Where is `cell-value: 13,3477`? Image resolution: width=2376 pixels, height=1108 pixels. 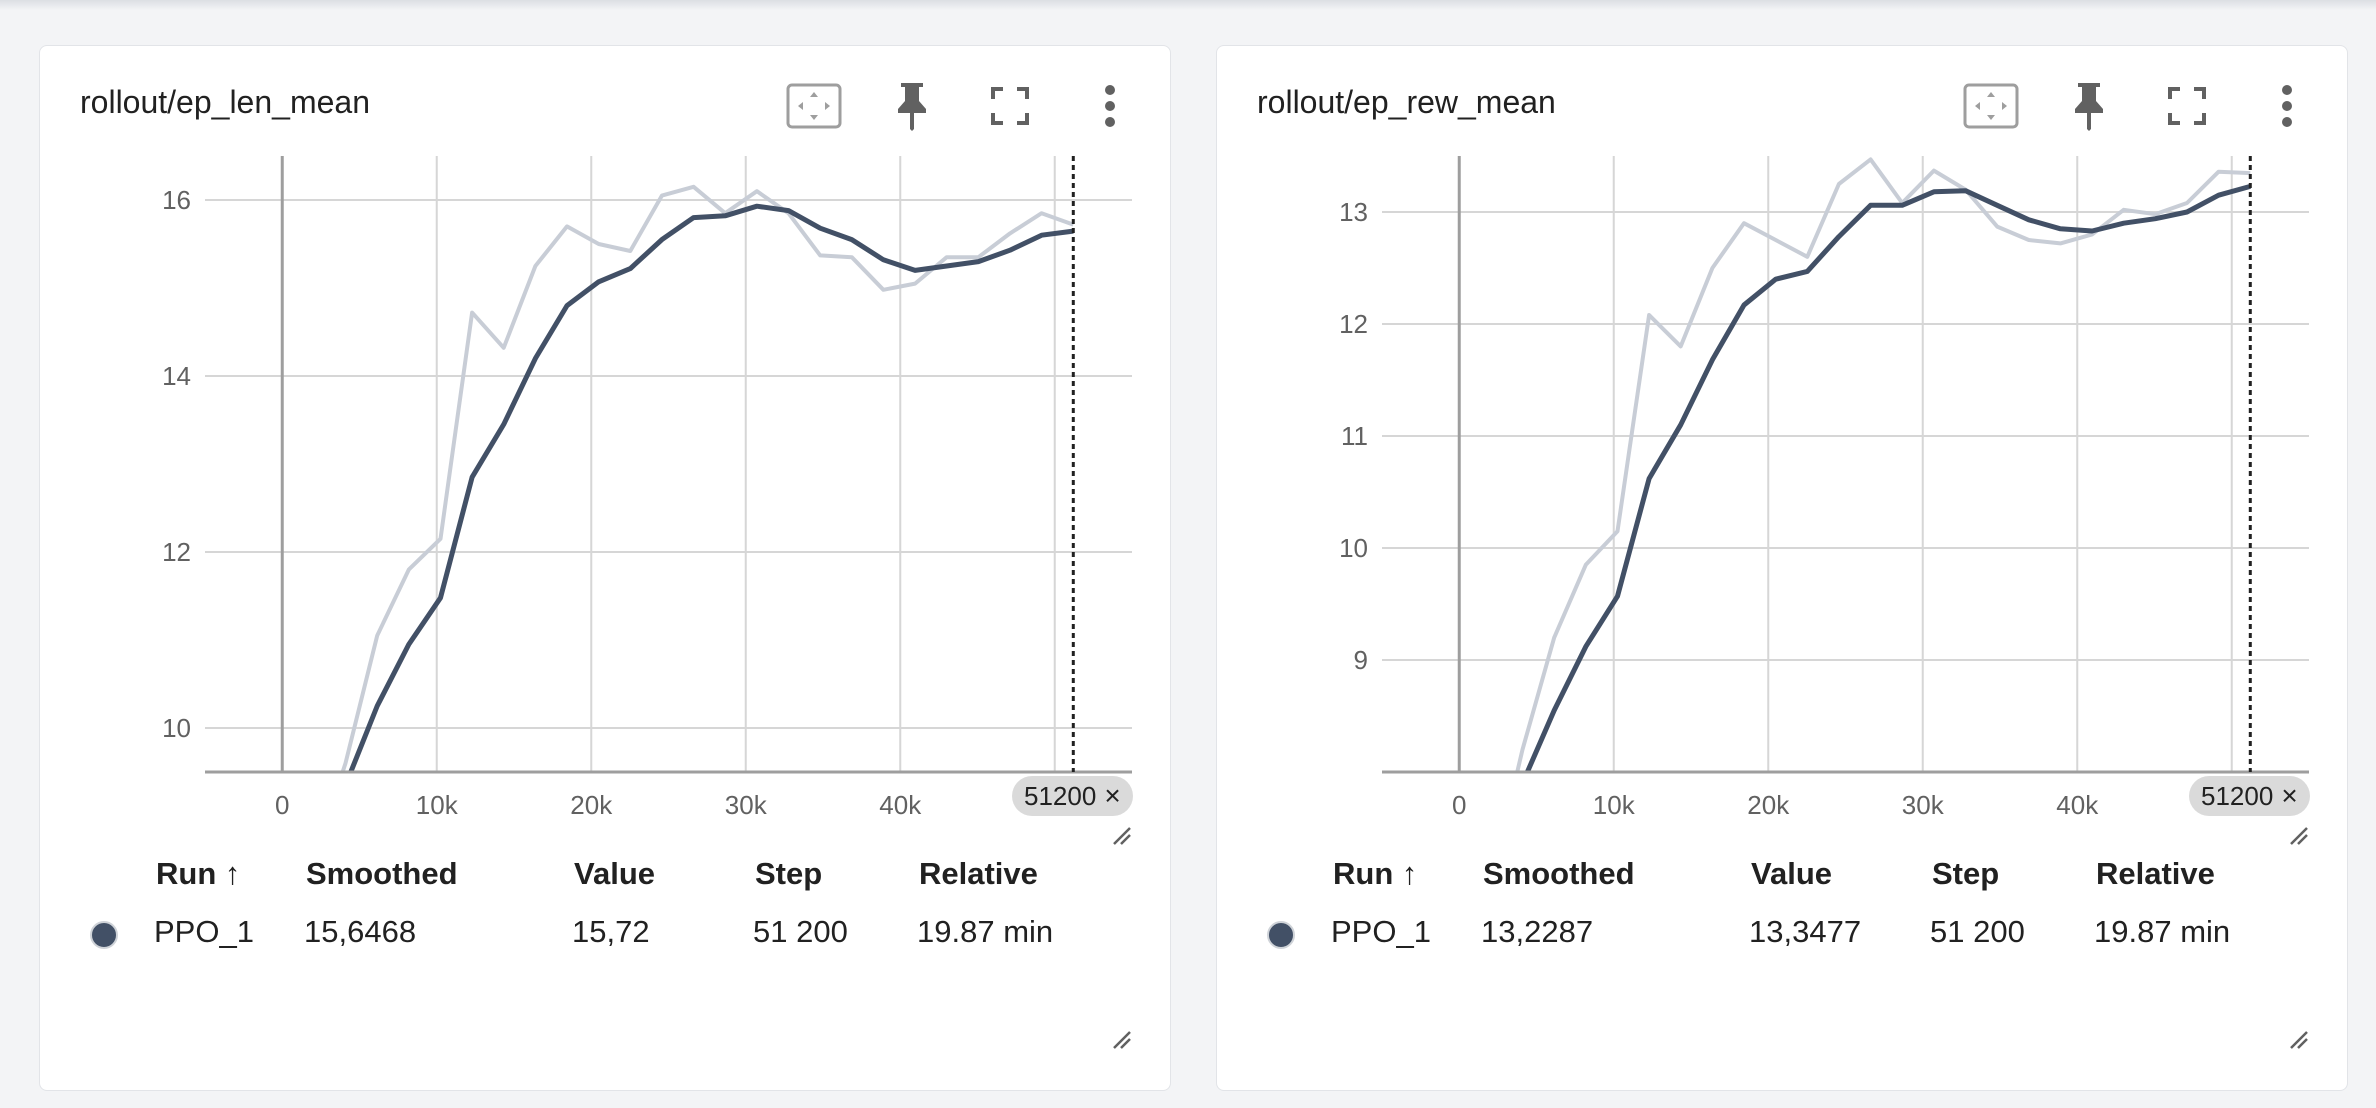
cell-value: 13,3477 is located at coordinates (1805, 931).